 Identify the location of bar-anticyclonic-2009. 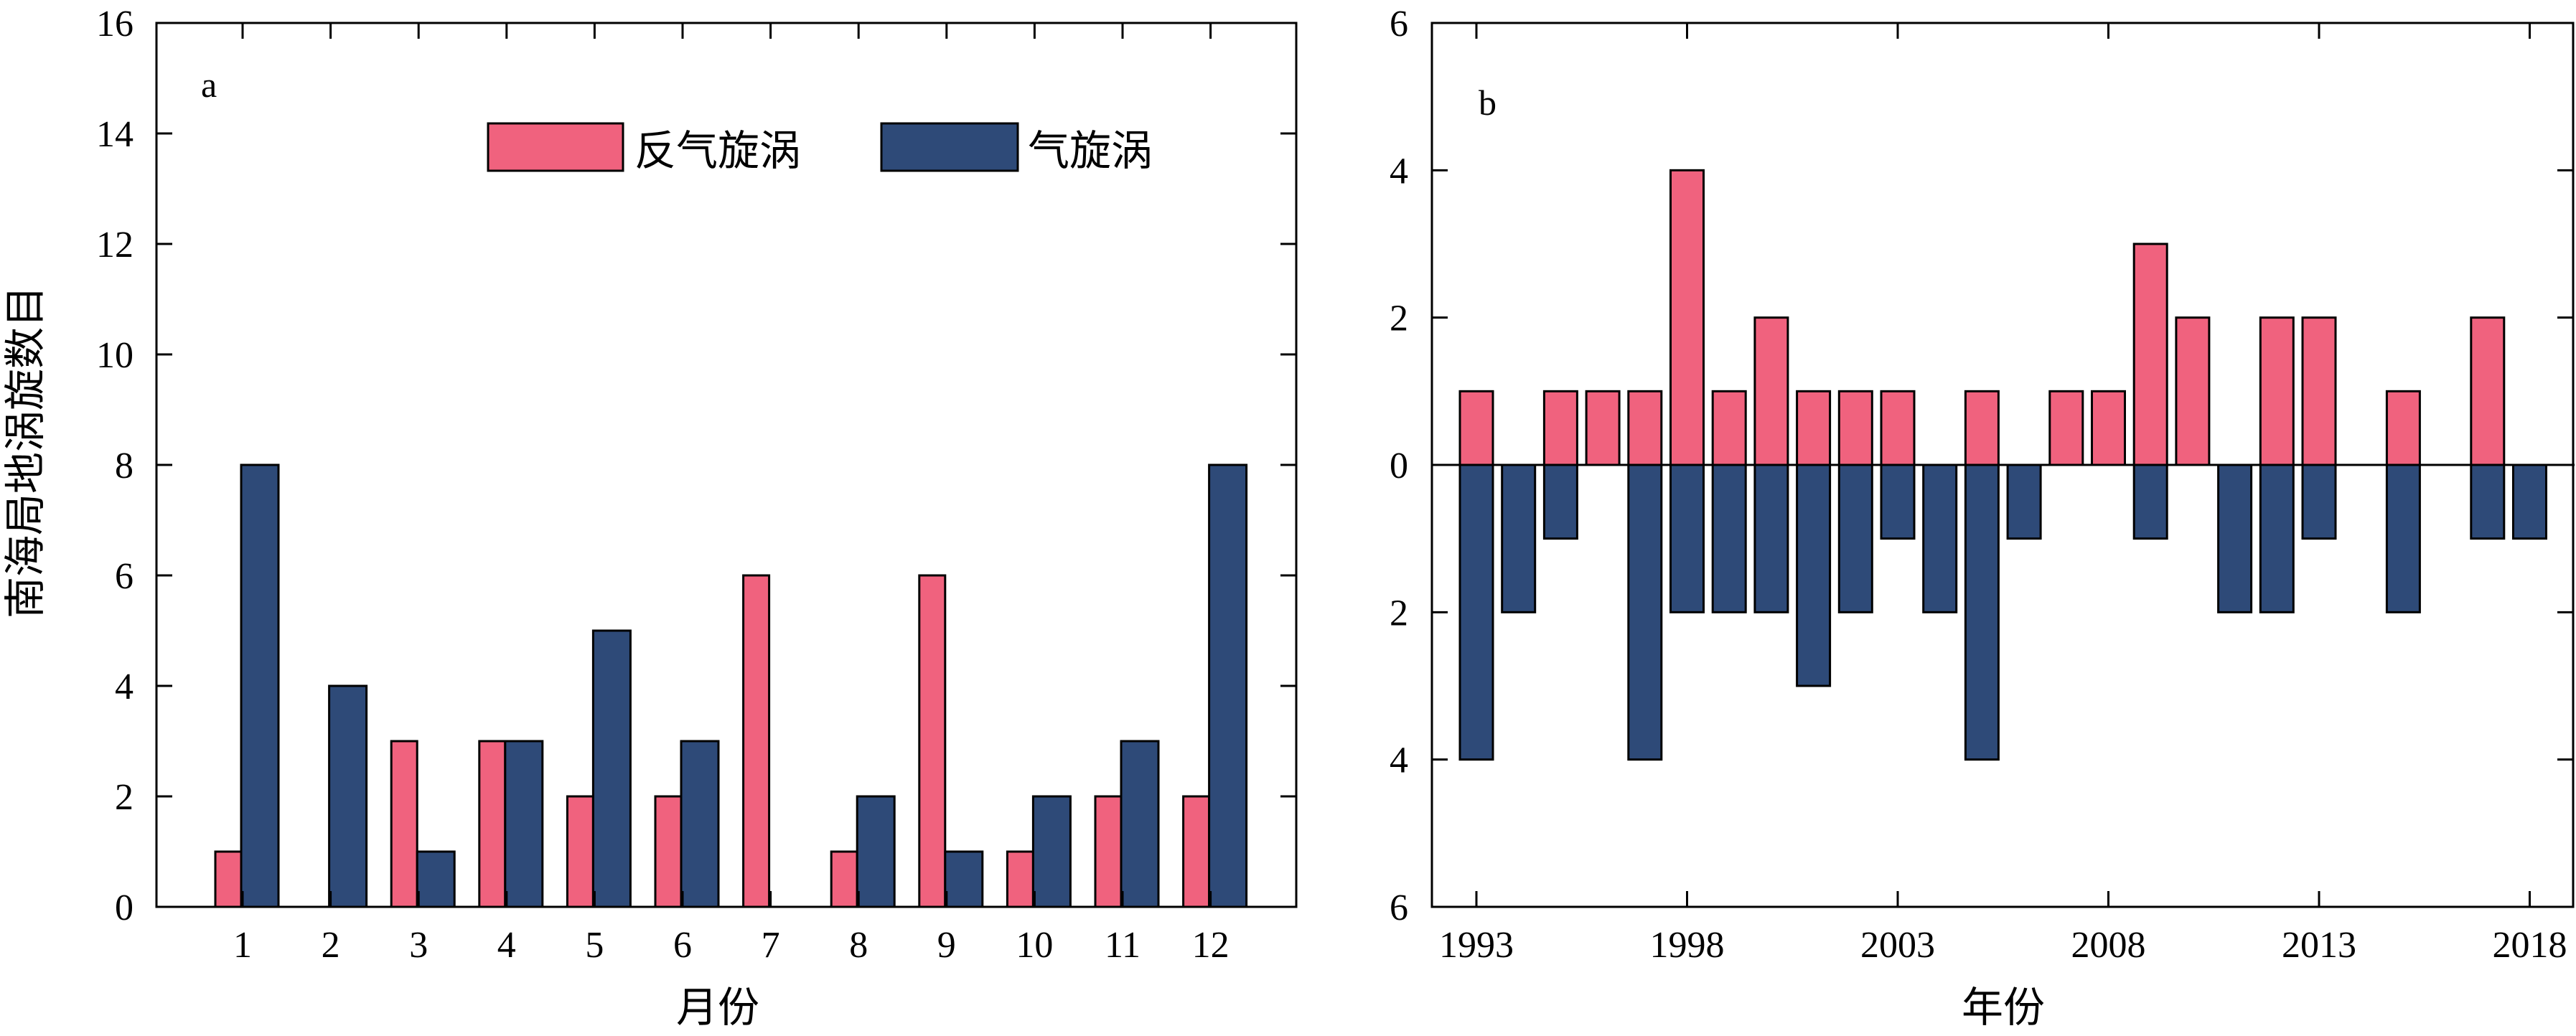
(2150, 354).